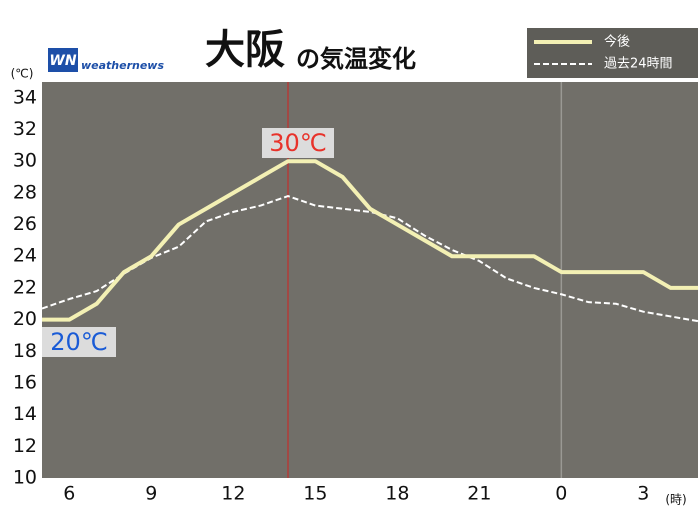 Image resolution: width=700 pixels, height=525 pixels. Describe the element at coordinates (25, 97) in the screenshot. I see `y-tick-label: 34` at that location.